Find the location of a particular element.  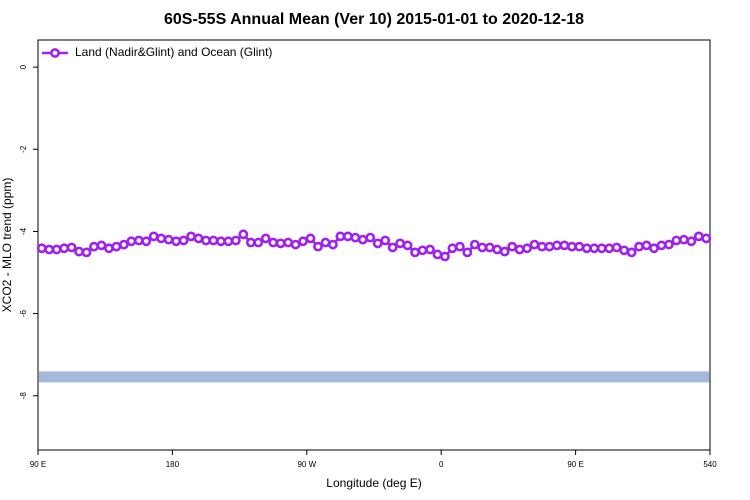

x-axis-label: Longitude (deg E) is located at coordinates (373, 483).